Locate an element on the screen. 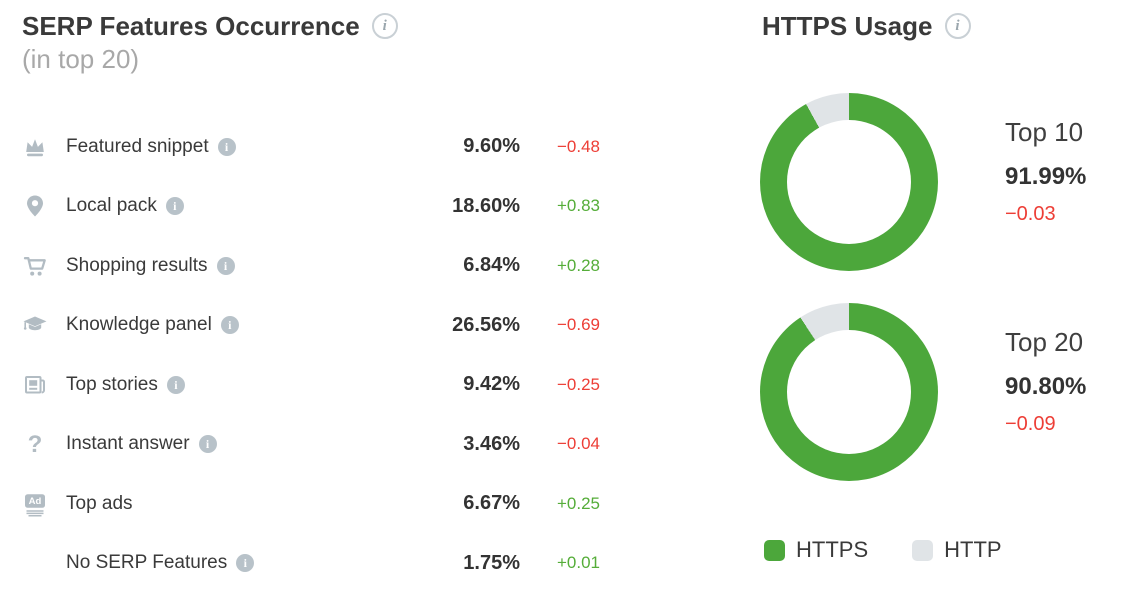  donut-delta: −0.03 is located at coordinates (1030, 214).